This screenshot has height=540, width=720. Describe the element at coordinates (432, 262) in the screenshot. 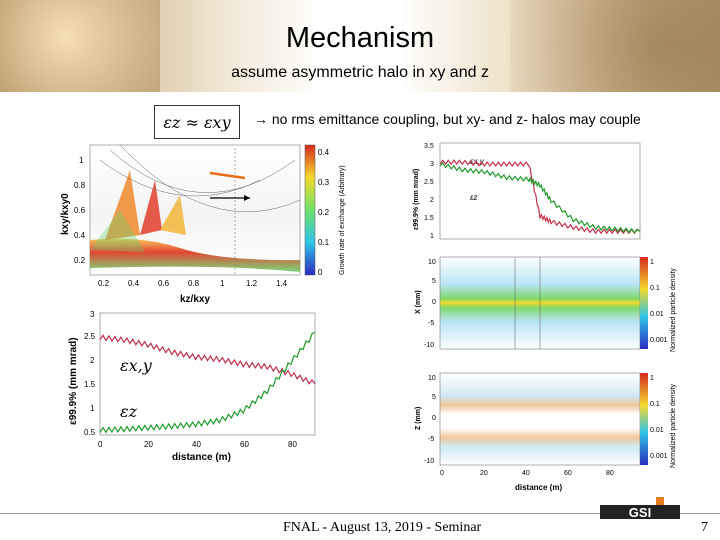

I see `y-tick-label: 10` at that location.